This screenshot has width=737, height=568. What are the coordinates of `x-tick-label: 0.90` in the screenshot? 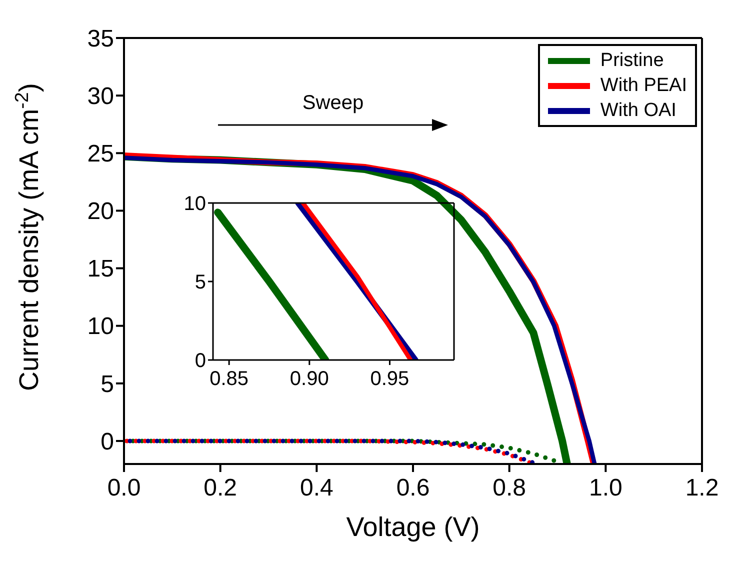 It's located at (309, 379).